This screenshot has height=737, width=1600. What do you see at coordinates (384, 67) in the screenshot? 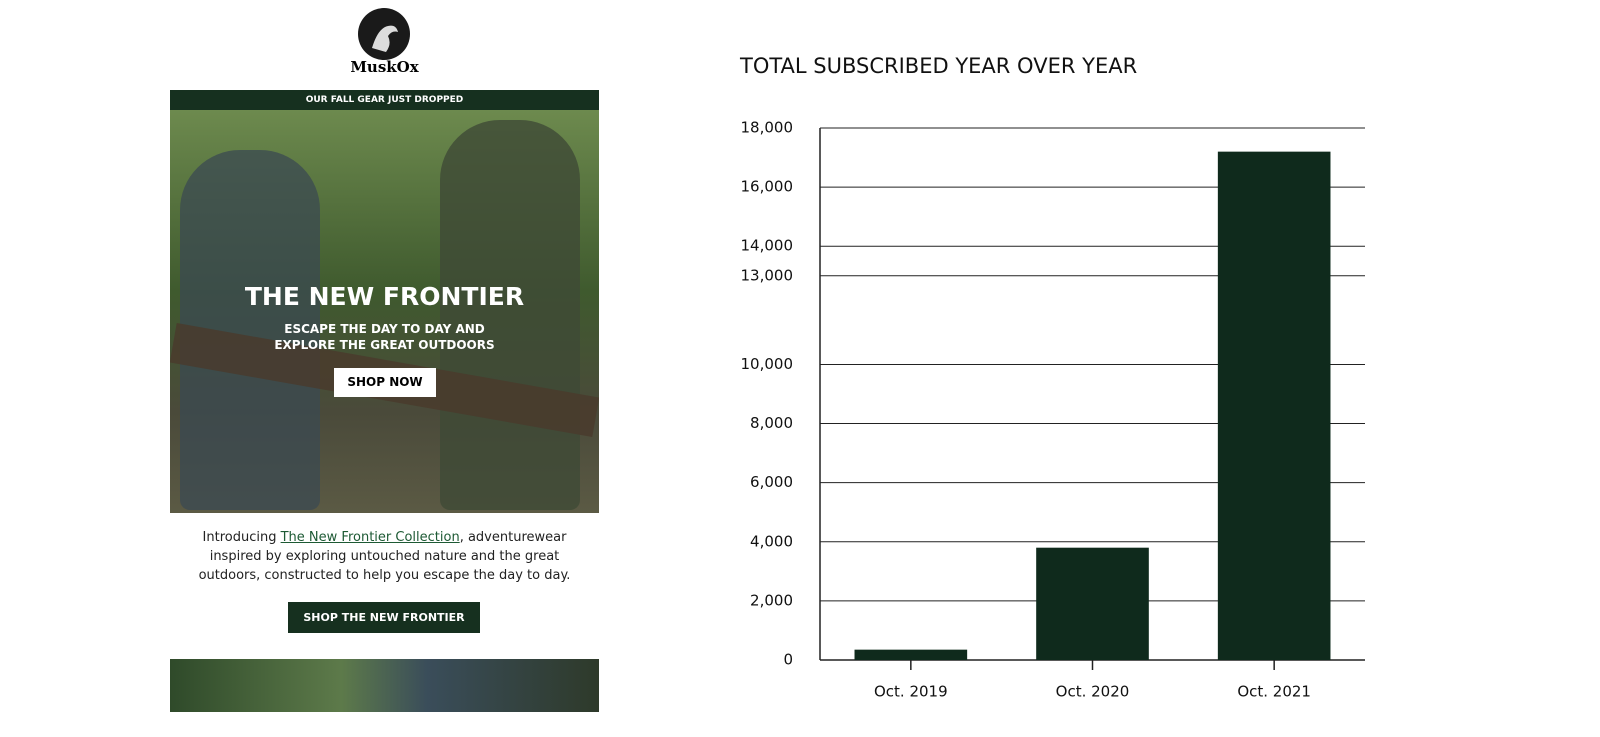
I see `logo-text: MuskOx` at bounding box center [384, 67].